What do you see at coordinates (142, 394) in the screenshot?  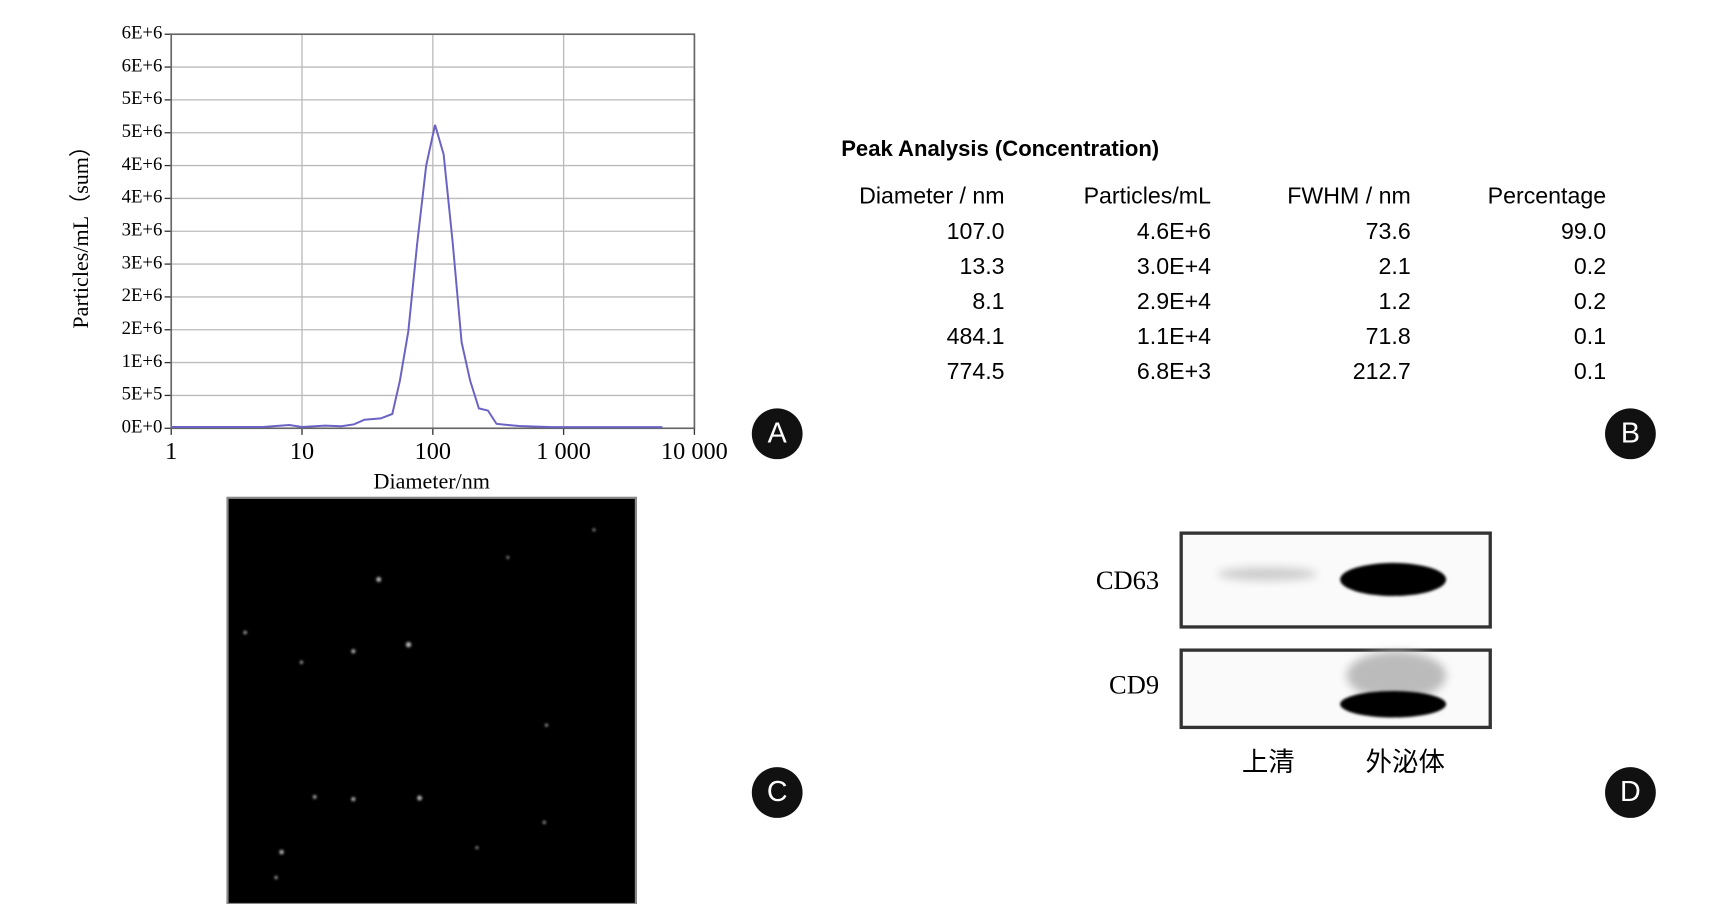 I see `y-tick-label: 5E+5` at bounding box center [142, 394].